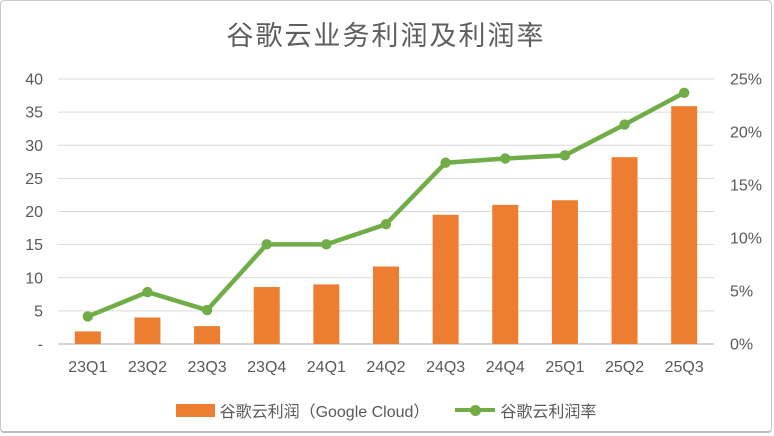 This screenshot has height=436, width=774. What do you see at coordinates (624, 250) in the screenshot?
I see `bar-25Q2` at bounding box center [624, 250].